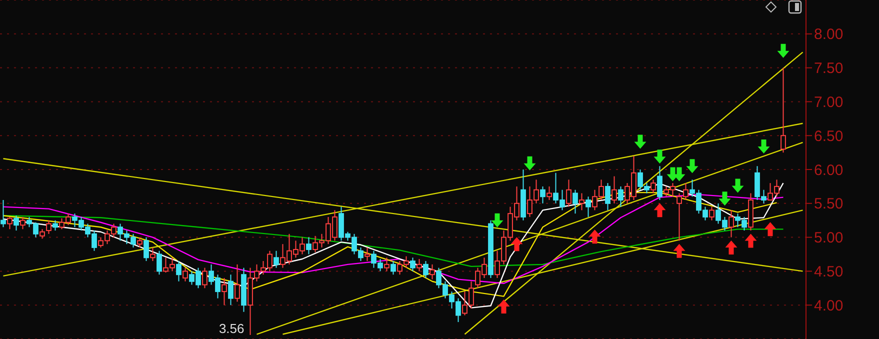 This screenshot has width=879, height=339. Describe the element at coordinates (829, 305) in the screenshot. I see `y-tick-label: 4.00` at that location.